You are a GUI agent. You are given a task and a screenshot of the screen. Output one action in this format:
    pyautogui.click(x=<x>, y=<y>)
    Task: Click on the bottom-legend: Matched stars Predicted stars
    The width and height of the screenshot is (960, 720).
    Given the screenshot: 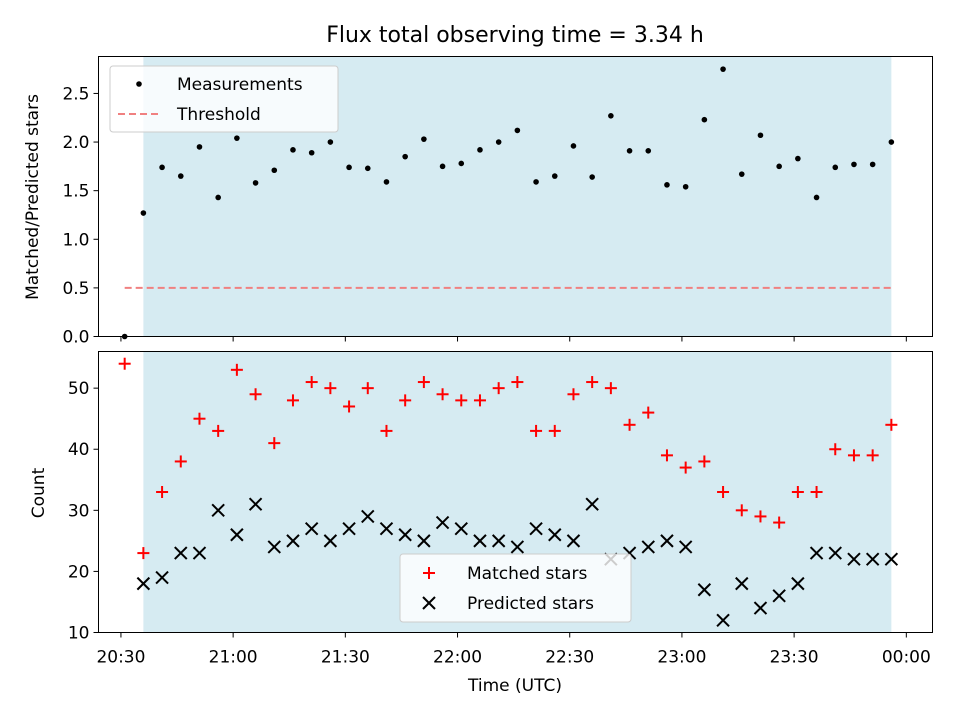 What is the action you would take?
    pyautogui.click(x=515, y=588)
    